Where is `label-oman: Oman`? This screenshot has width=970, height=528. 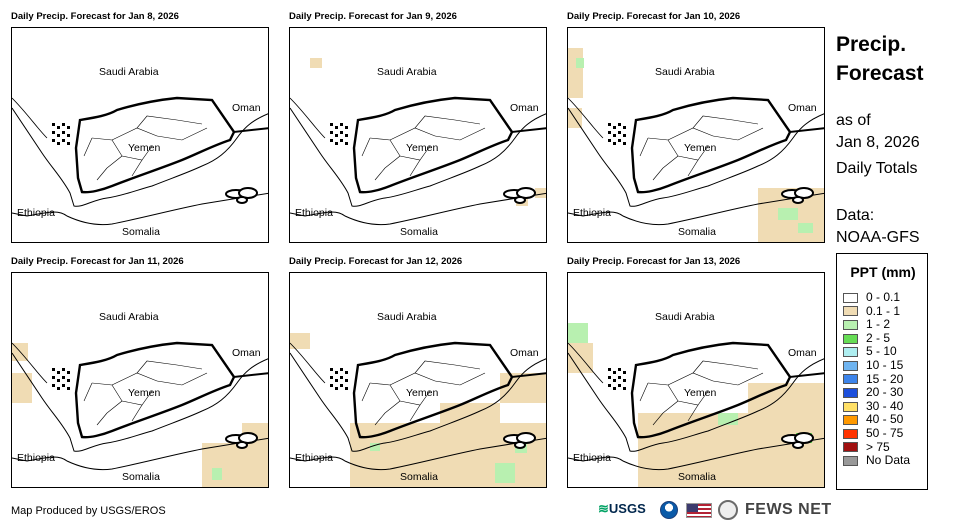
label-oman: Oman is located at coordinates (246, 353).